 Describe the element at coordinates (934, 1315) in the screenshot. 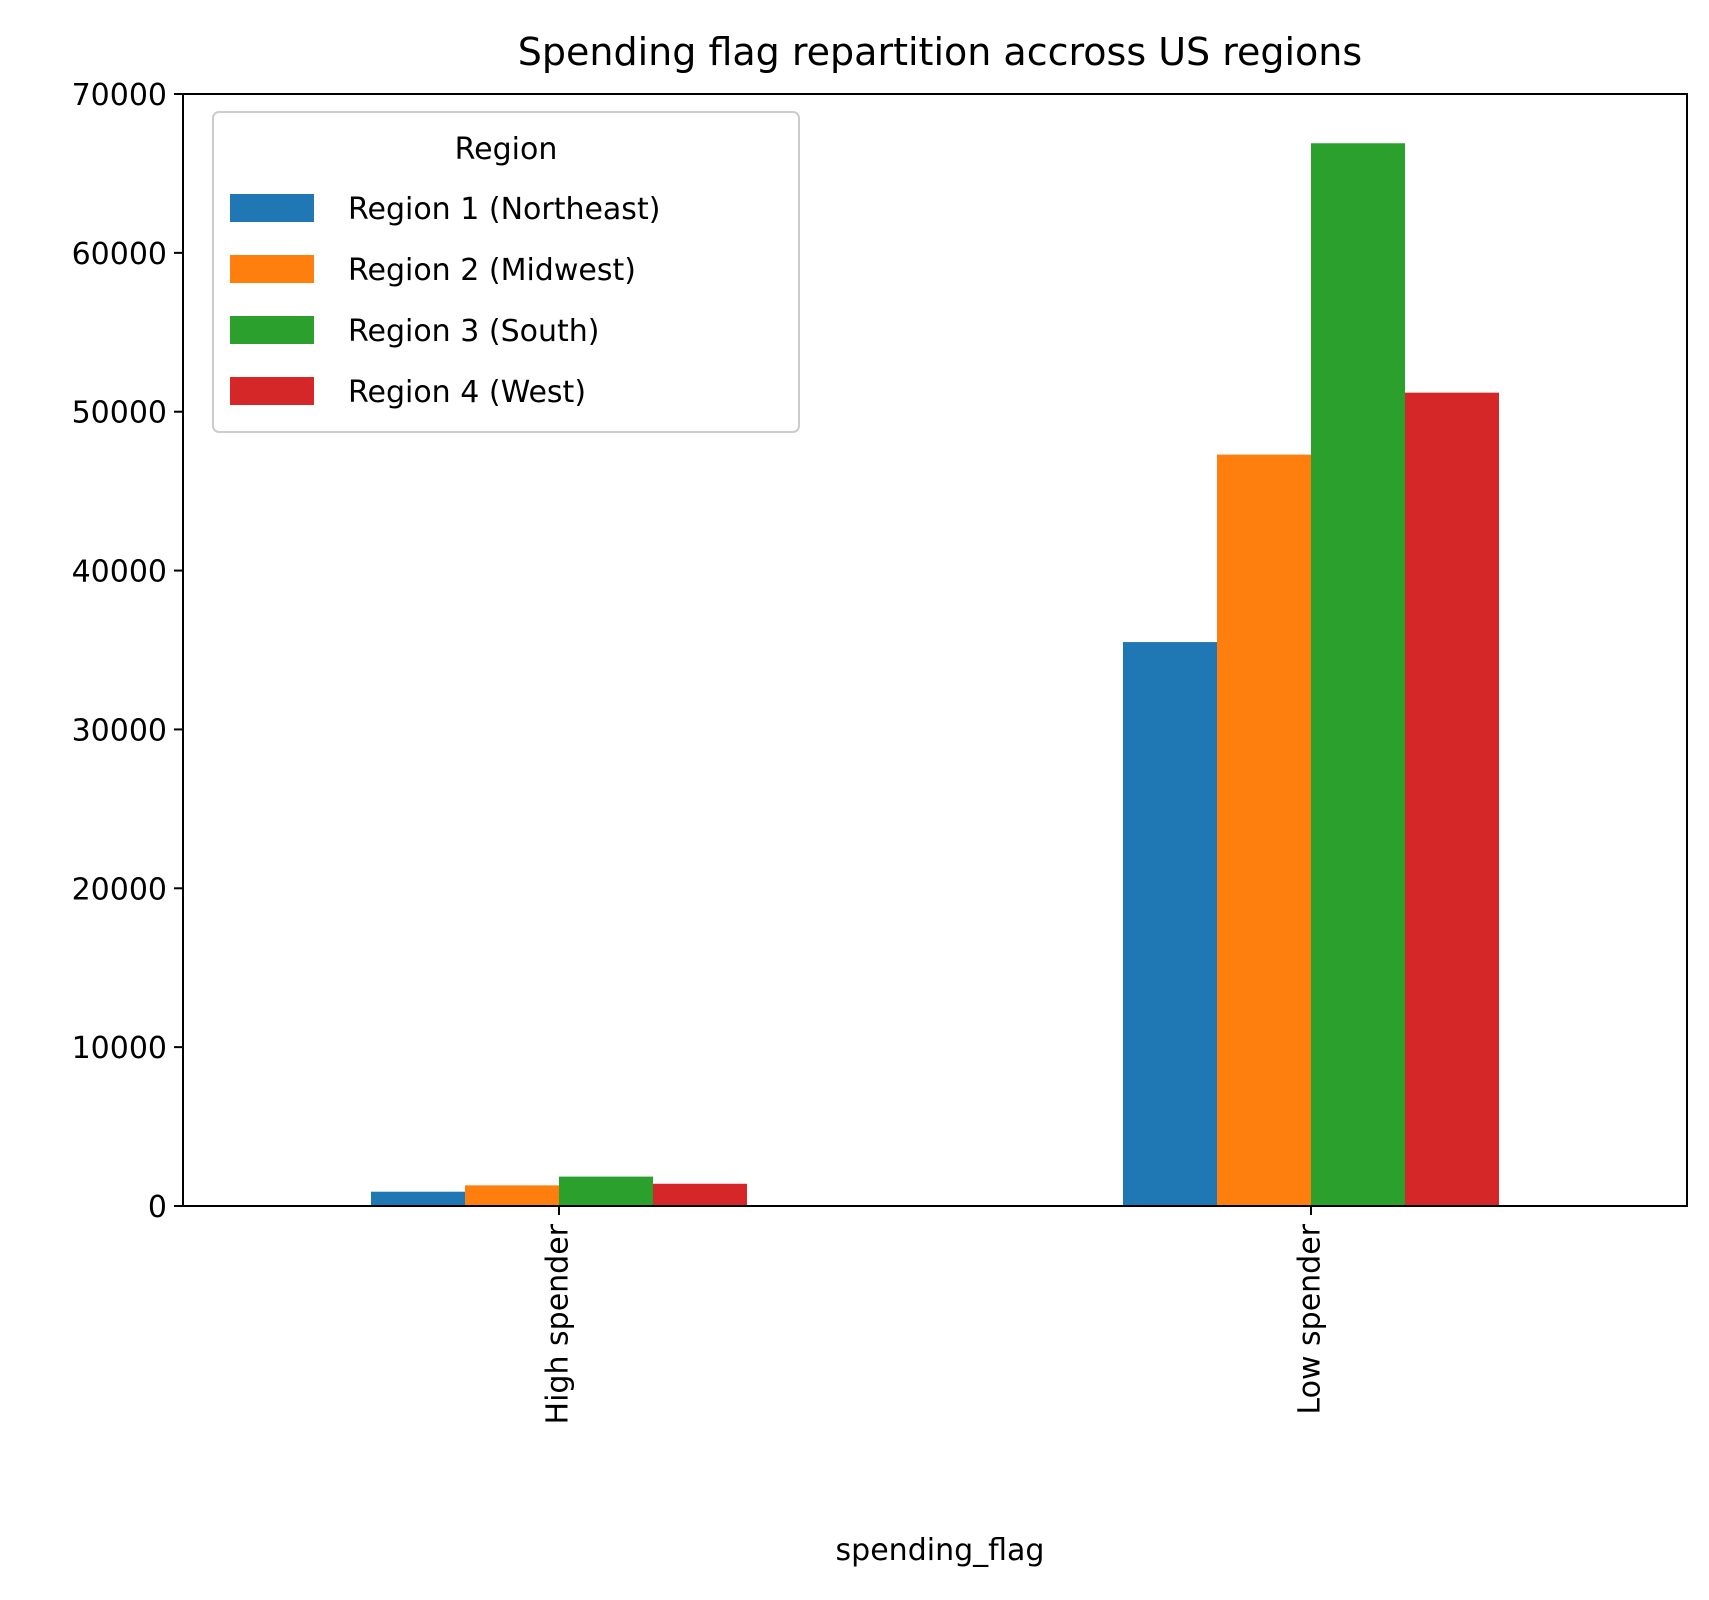

I see `x-axis: High spender Low spender` at that location.